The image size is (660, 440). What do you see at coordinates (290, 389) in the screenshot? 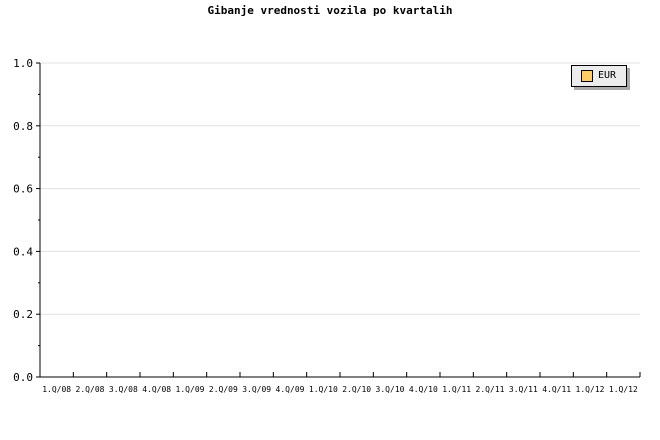
I see `x-tick-label: 4.Q/09` at bounding box center [290, 389].